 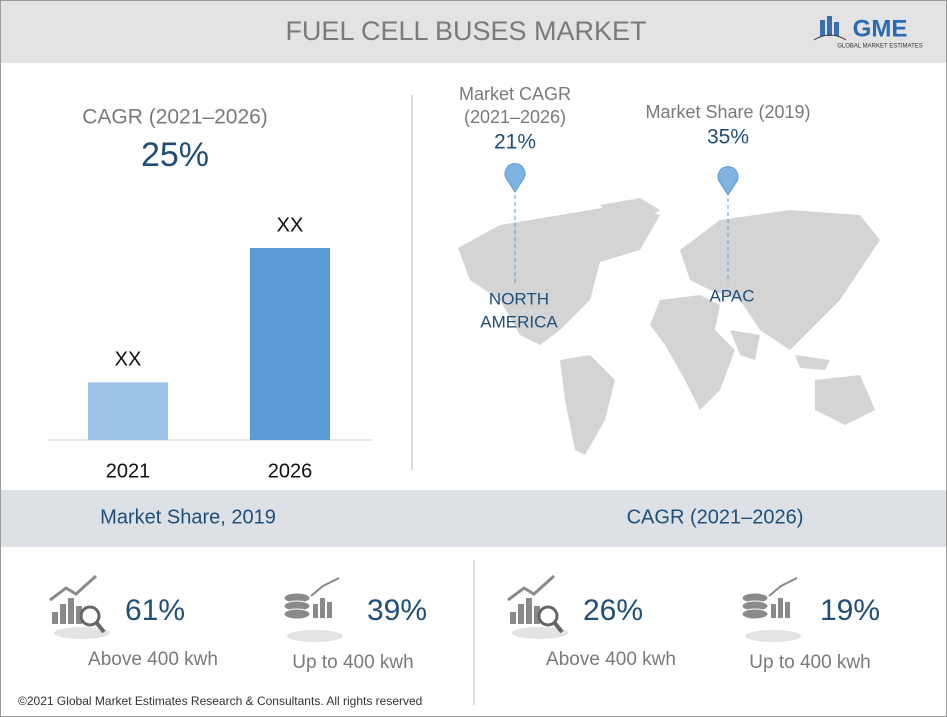 What do you see at coordinates (727, 112) in the screenshot?
I see `pin-title: Market Share (2019)` at bounding box center [727, 112].